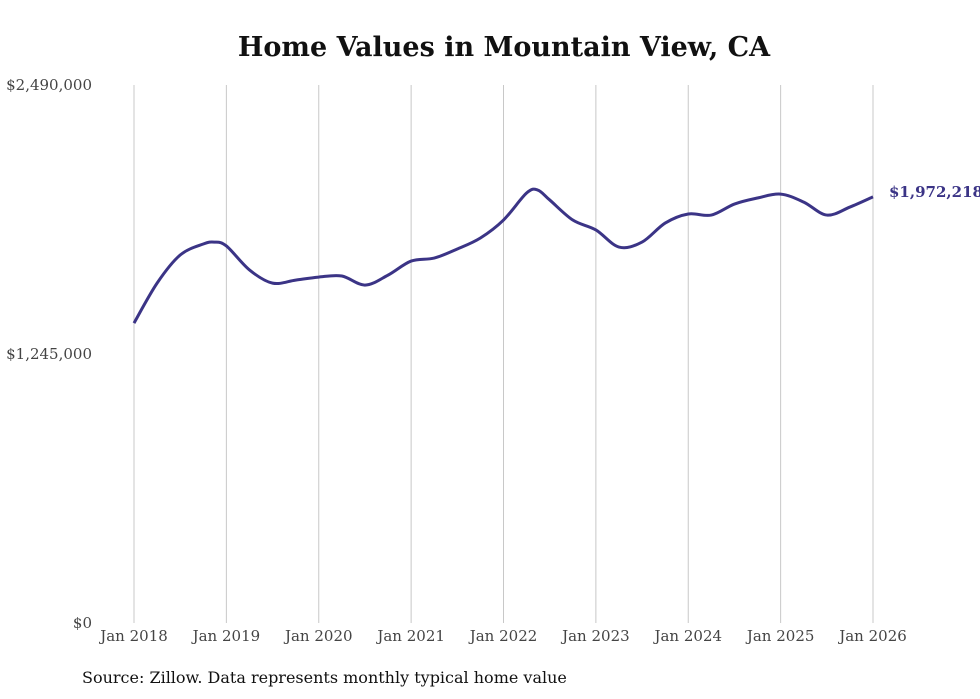 The height and width of the screenshot is (699, 980). Describe the element at coordinates (687, 636) in the screenshot. I see `x-tick-label: Jan 2024` at that location.